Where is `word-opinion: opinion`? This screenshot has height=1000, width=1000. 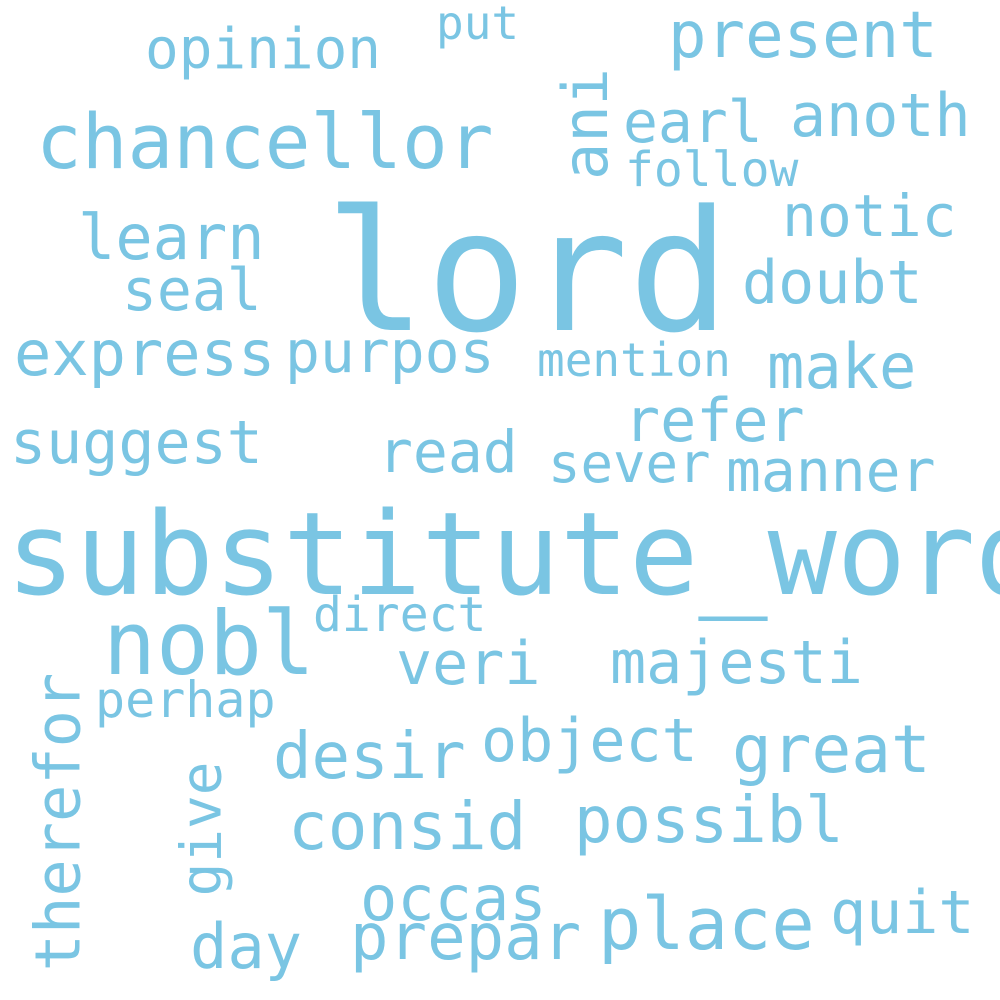 word-opinion: opinion is located at coordinates (263, 49).